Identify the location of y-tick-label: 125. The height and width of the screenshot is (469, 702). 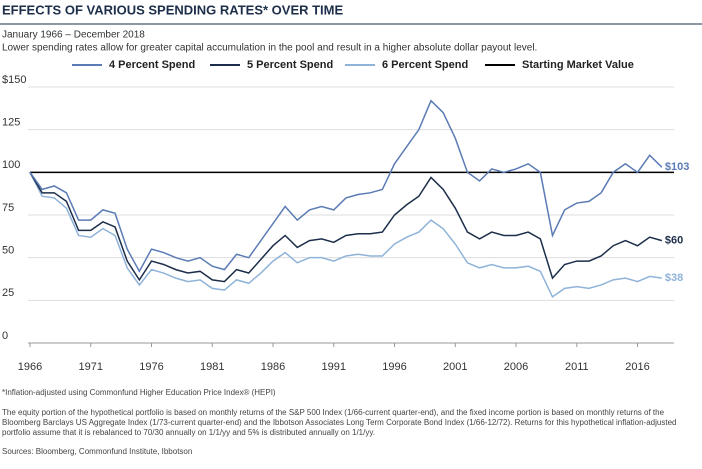
(11, 123).